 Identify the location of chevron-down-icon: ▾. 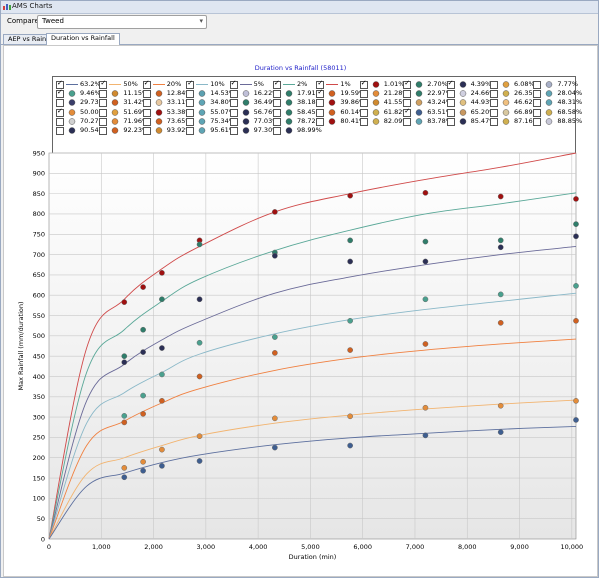
(201, 21).